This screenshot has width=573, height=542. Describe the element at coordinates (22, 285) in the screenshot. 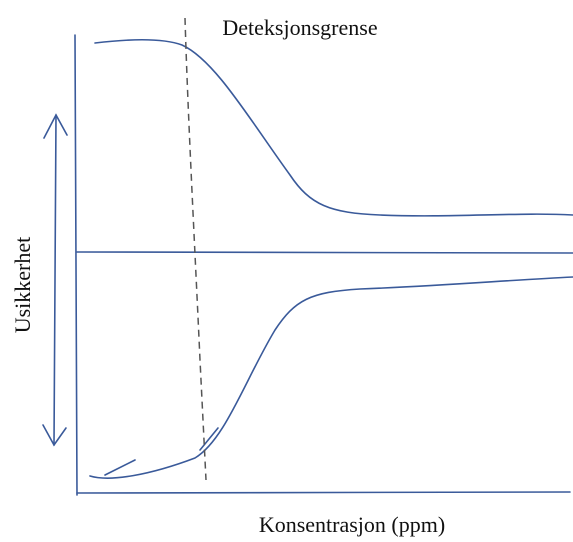

I see `y-label: Usikkerhet` at that location.